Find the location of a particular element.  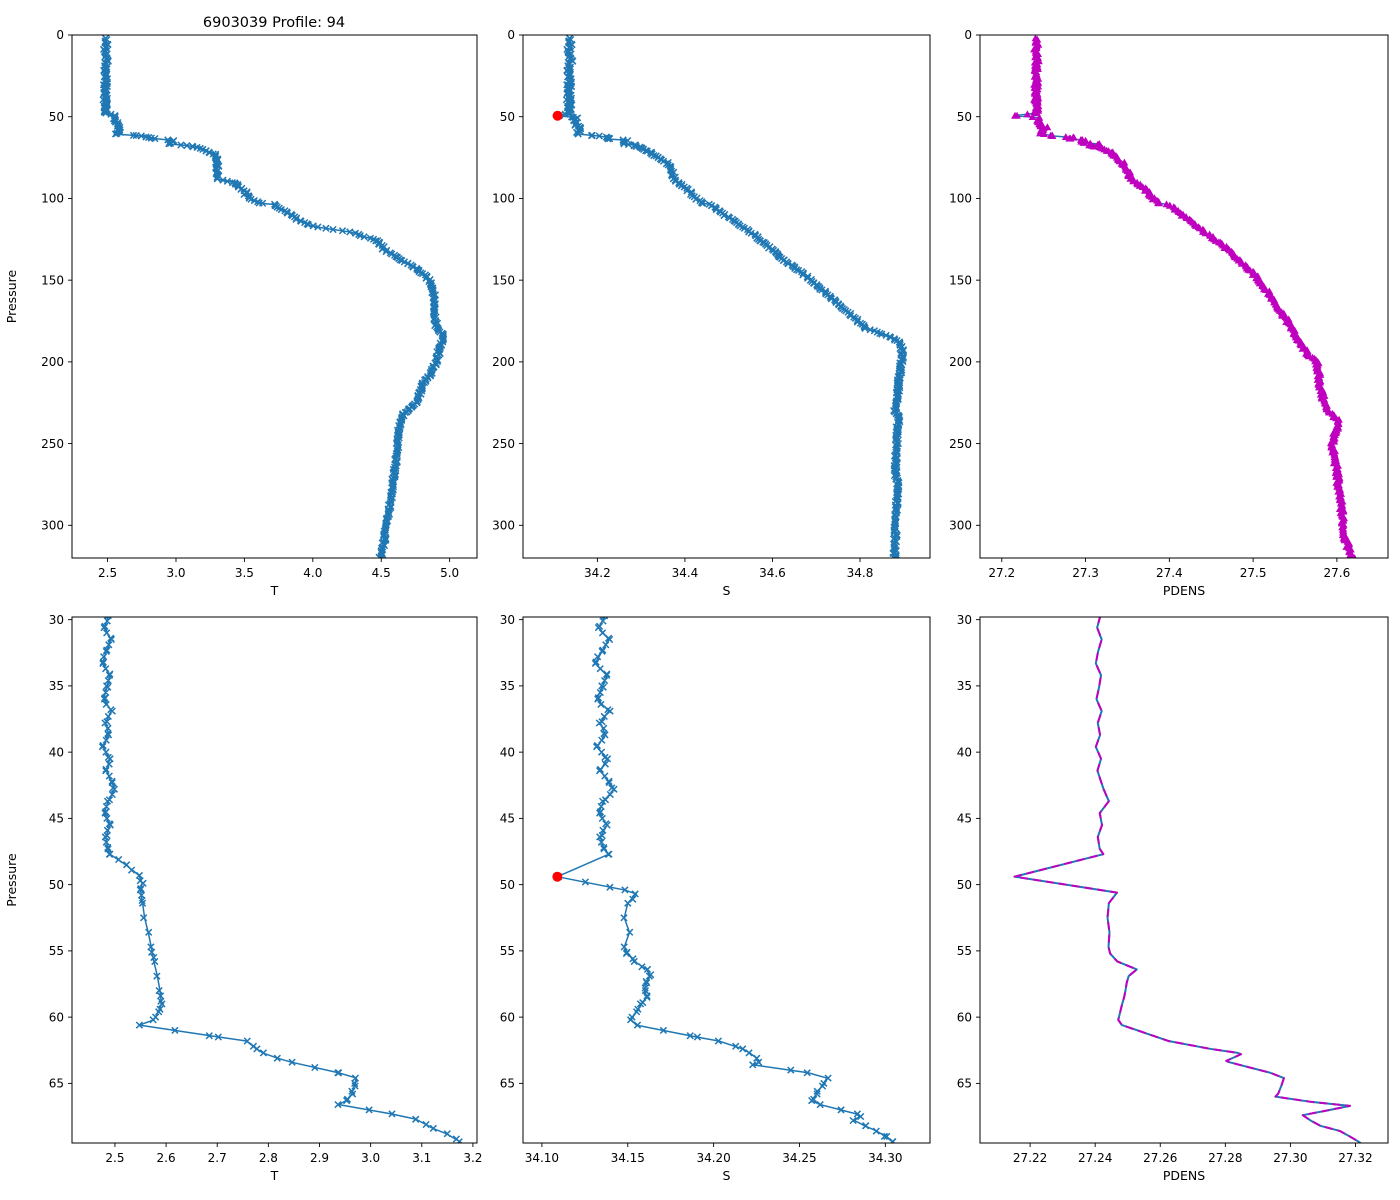

plot-area-S-zoom is located at coordinates (726, 880).